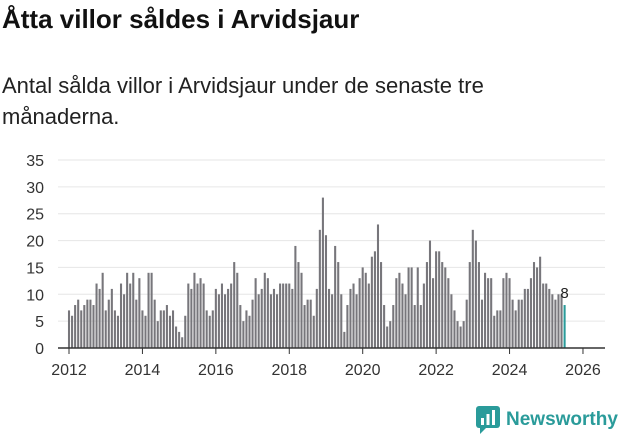  I want to click on x-tick-label: 2012, so click(69, 370).